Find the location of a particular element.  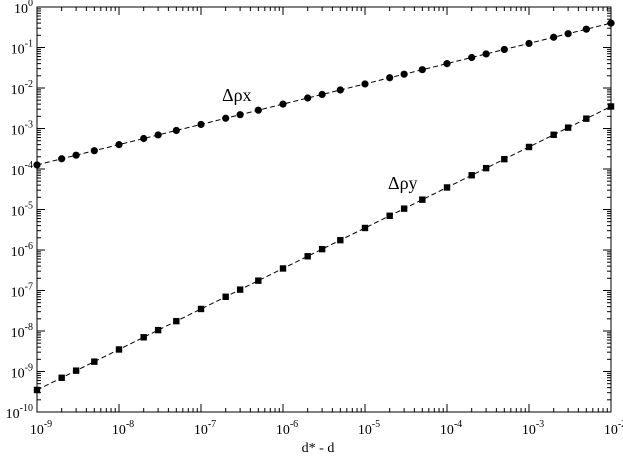

y-tick-label: 10⁻⁷ is located at coordinates (22, 291).